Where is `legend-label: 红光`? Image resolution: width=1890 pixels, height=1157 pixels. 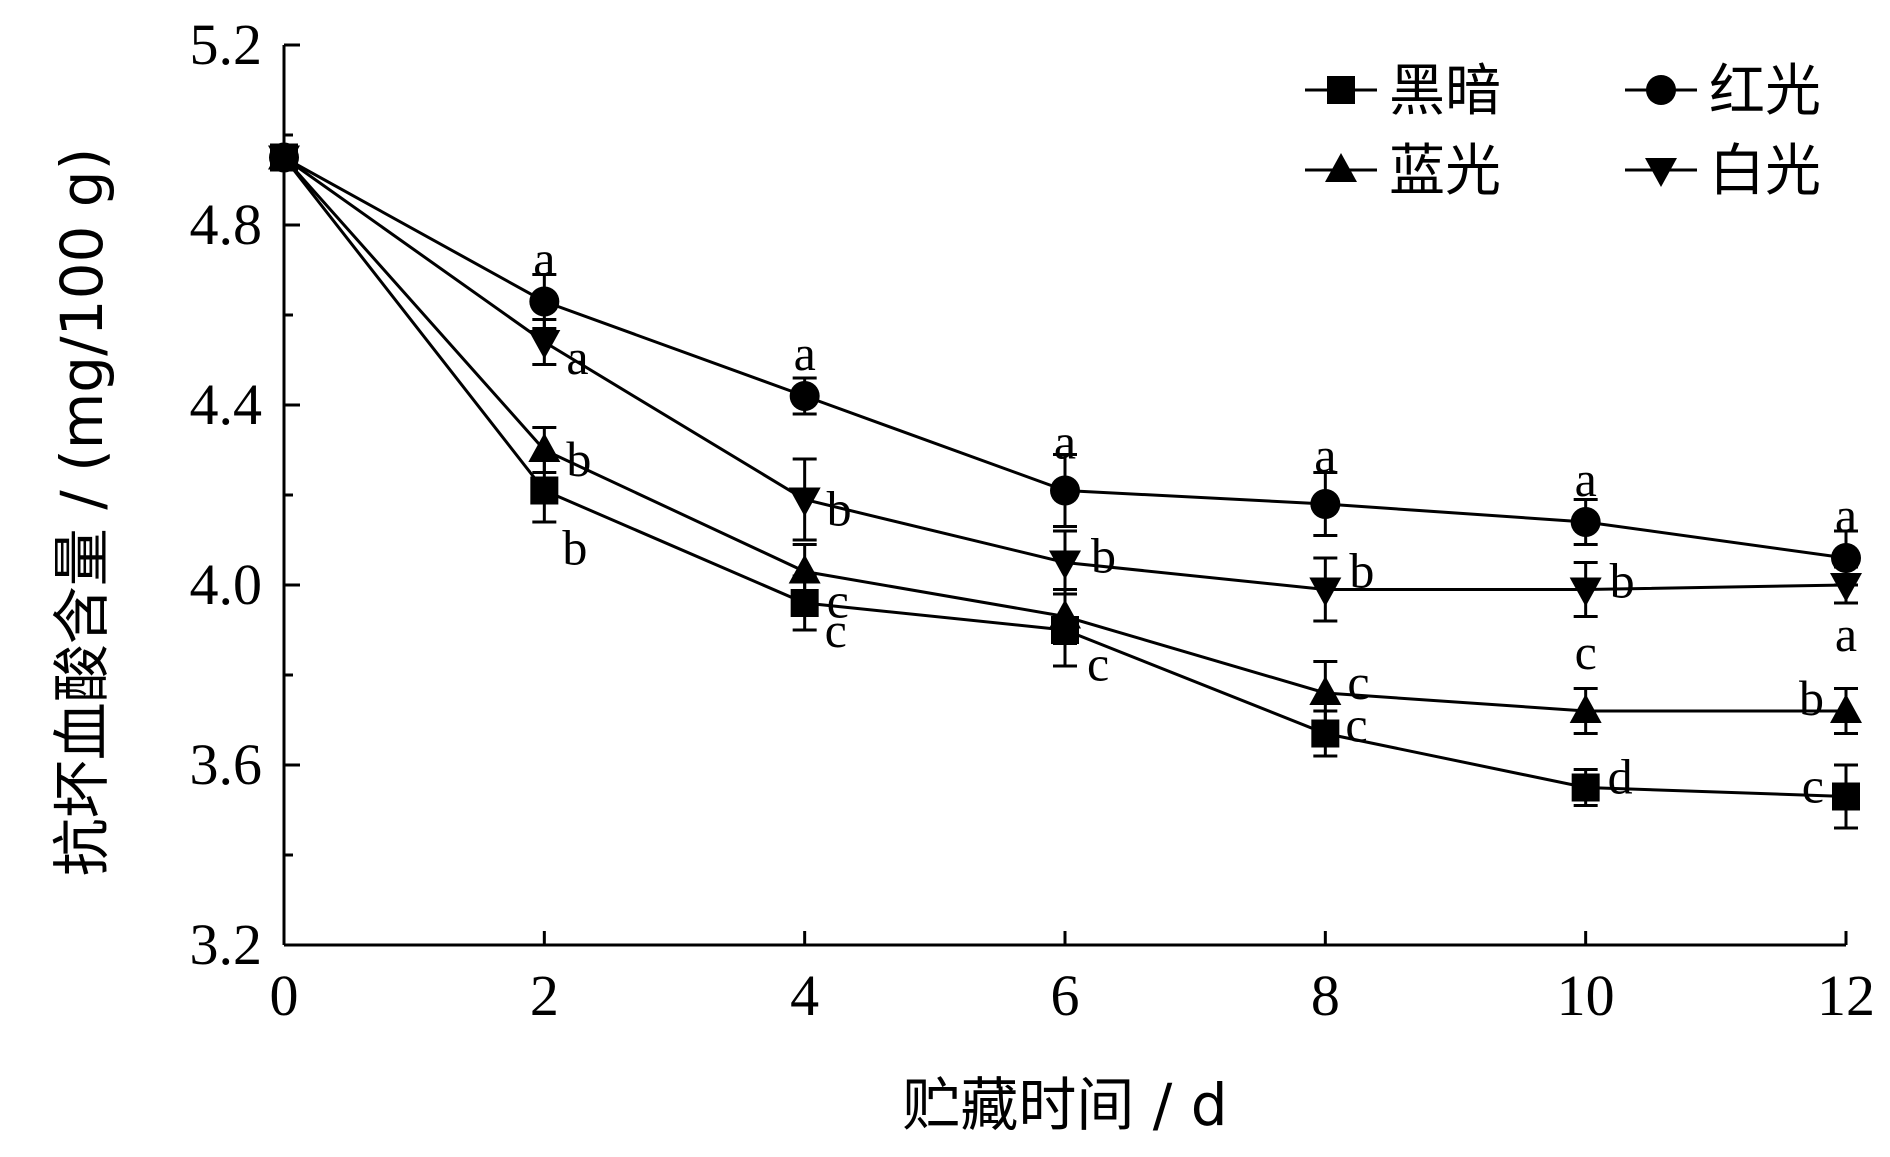
legend-label: 红光 is located at coordinates (1765, 91).